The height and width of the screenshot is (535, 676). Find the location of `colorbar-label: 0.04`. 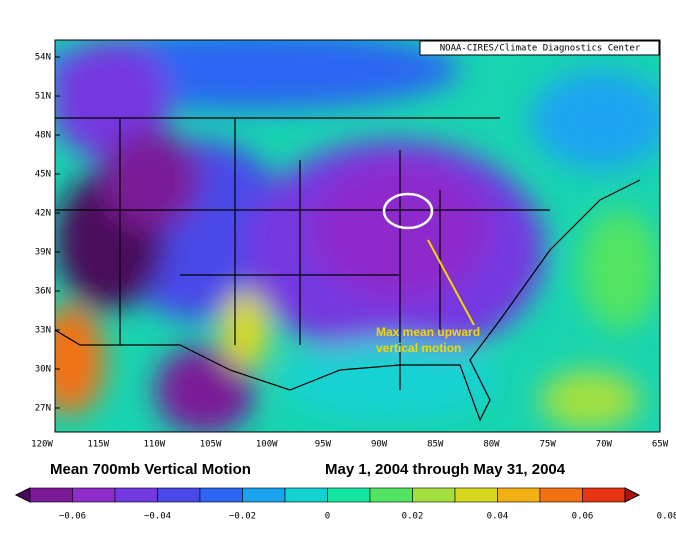

colorbar-label: 0.04 is located at coordinates (498, 517).